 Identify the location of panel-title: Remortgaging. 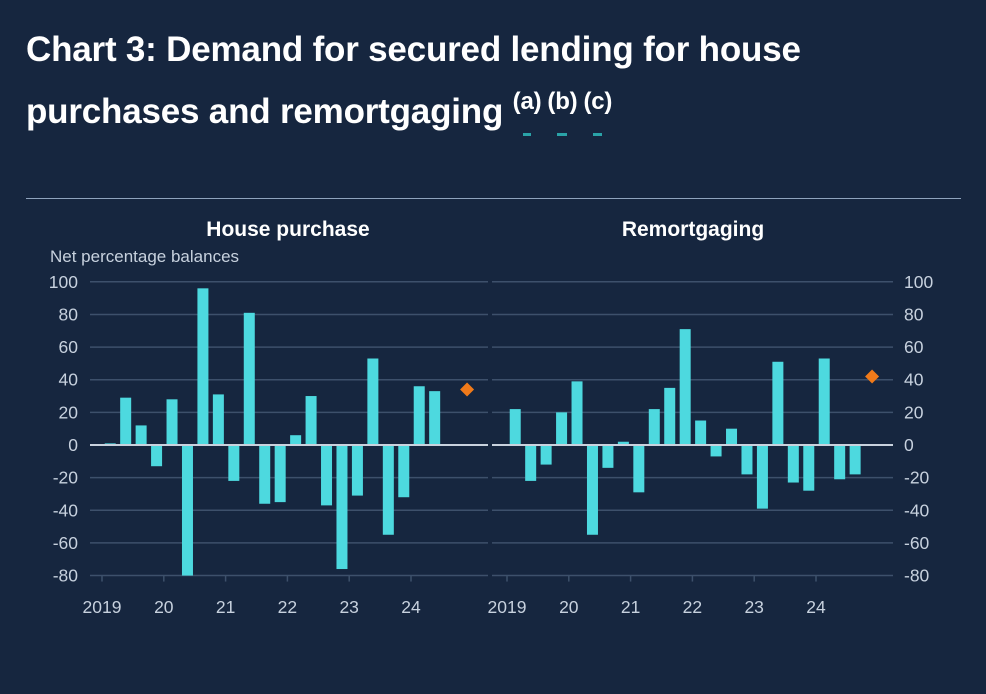
(693, 229).